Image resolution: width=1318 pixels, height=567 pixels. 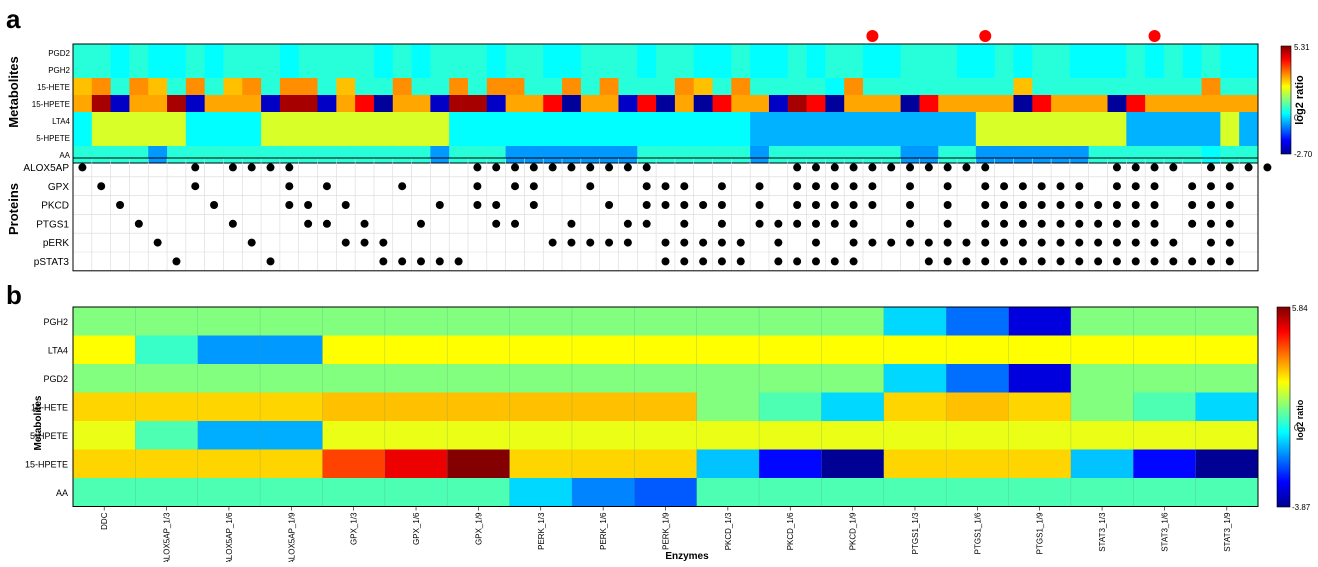 What do you see at coordinates (49, 408) in the screenshot?
I see `row-label: 15-HETE` at bounding box center [49, 408].